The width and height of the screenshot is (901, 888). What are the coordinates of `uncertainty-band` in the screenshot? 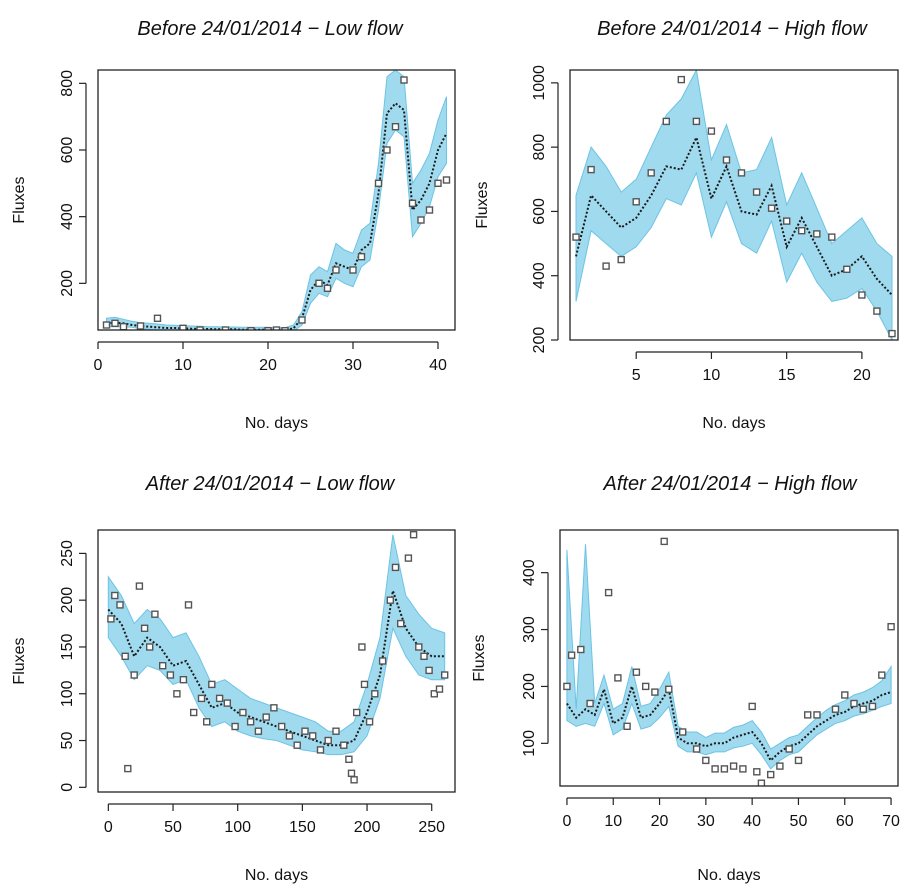 It's located at (729, 657).